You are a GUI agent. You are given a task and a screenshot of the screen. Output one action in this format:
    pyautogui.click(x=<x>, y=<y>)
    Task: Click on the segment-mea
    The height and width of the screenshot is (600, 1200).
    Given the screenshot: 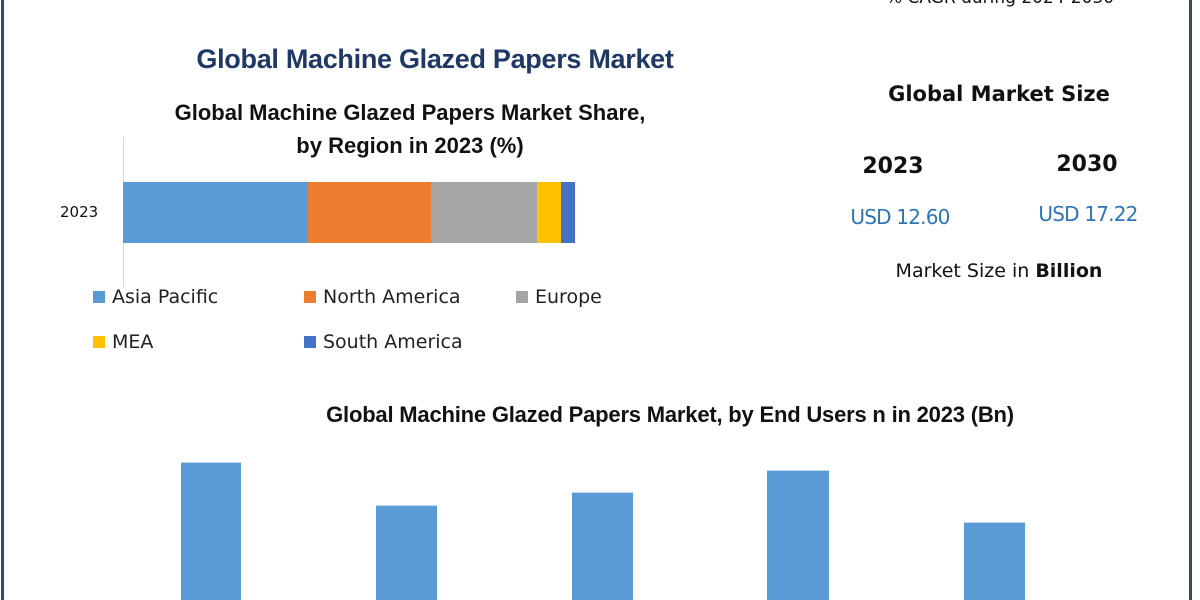 What is the action you would take?
    pyautogui.click(x=549, y=212)
    